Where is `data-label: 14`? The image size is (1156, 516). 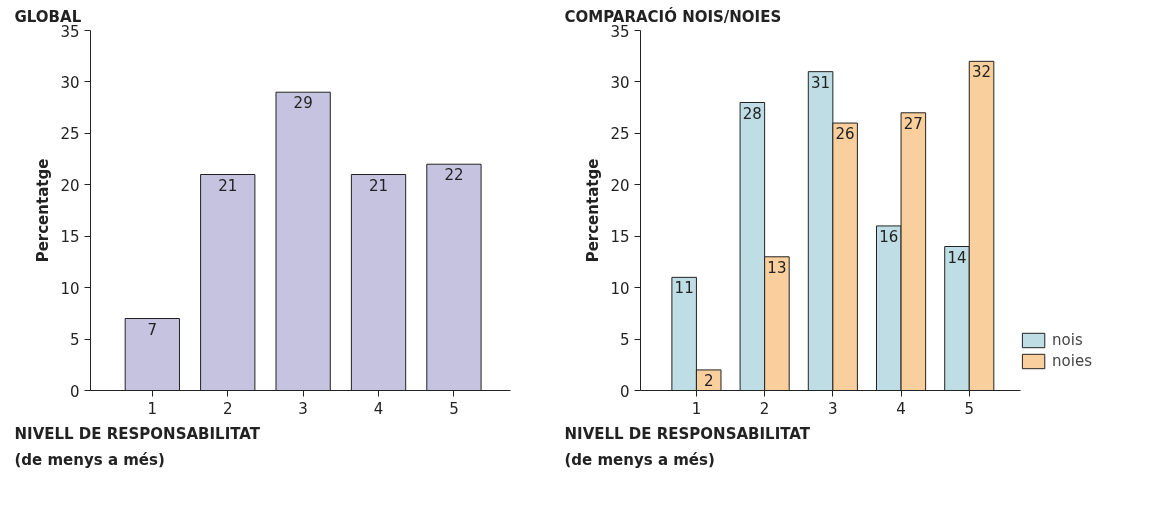 data-label: 14 is located at coordinates (957, 257).